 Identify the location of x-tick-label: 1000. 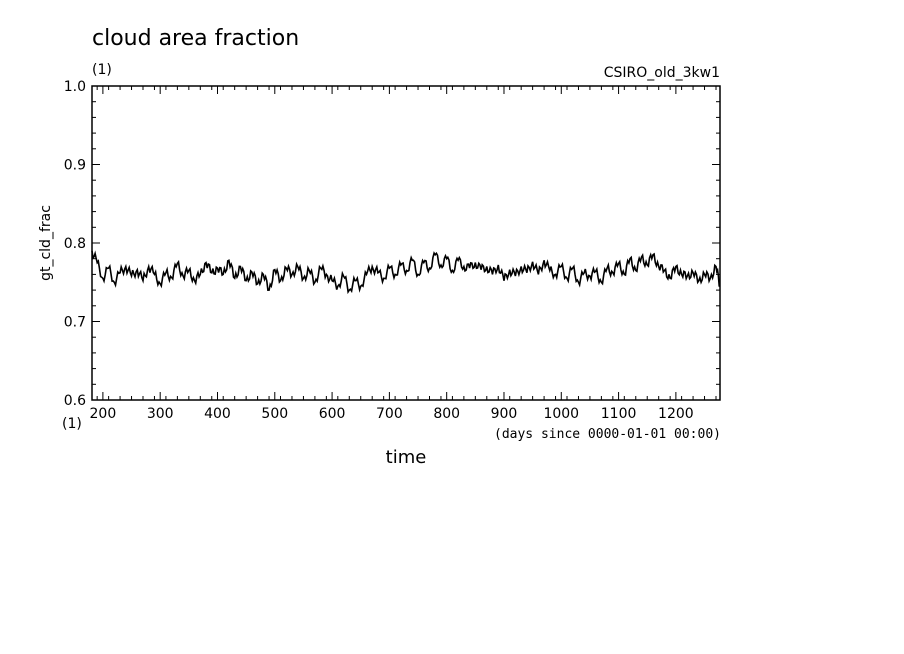
(561, 414).